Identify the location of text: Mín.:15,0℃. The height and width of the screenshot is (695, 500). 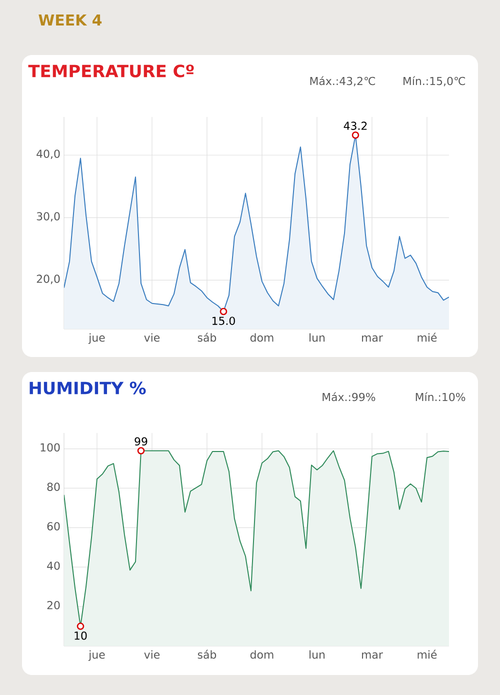
(435, 81).